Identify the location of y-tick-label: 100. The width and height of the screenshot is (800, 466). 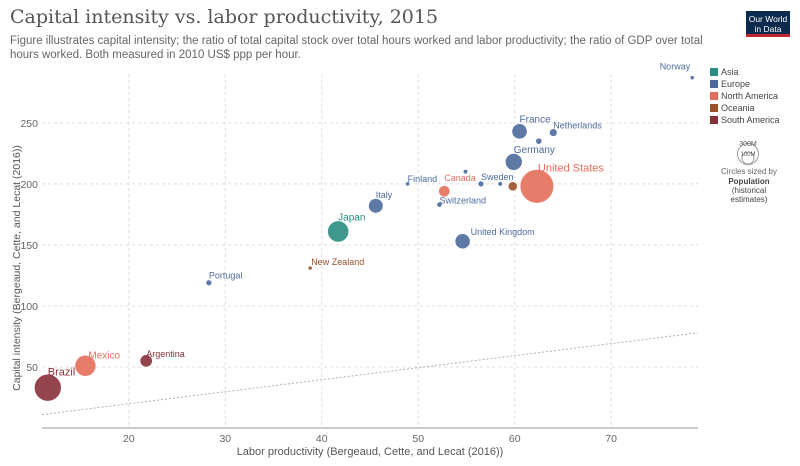
(29, 307).